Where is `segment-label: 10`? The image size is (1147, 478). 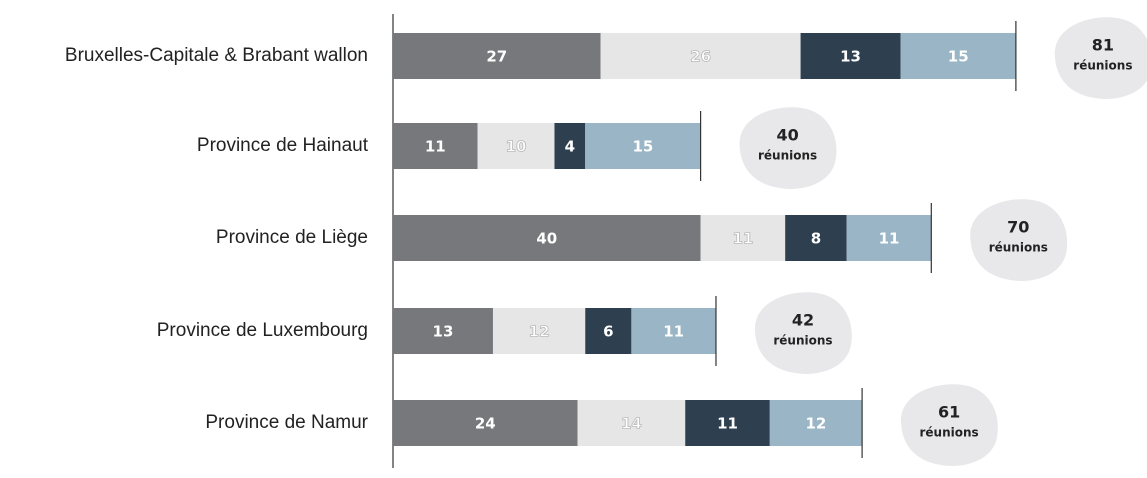 segment-label: 10 is located at coordinates (516, 147).